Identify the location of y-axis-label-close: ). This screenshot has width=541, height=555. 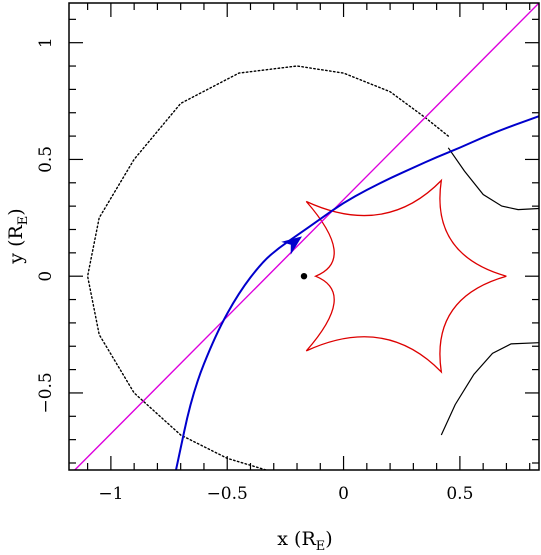
(16, 211).